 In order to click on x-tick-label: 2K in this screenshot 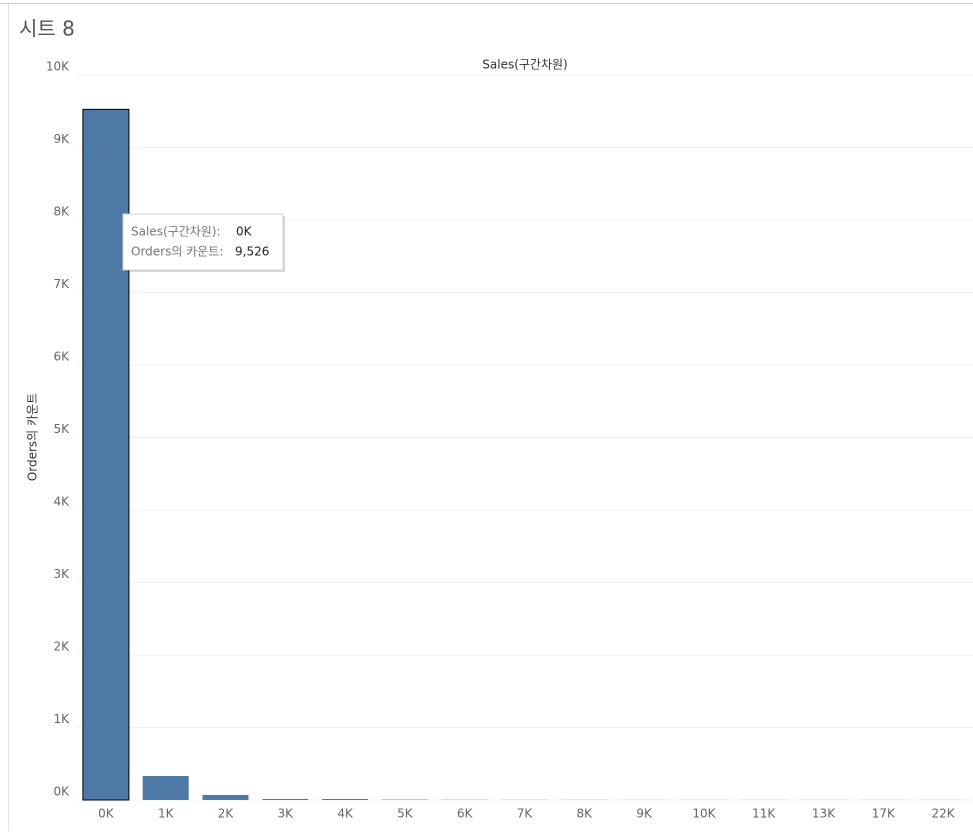, I will do `click(226, 814)`.